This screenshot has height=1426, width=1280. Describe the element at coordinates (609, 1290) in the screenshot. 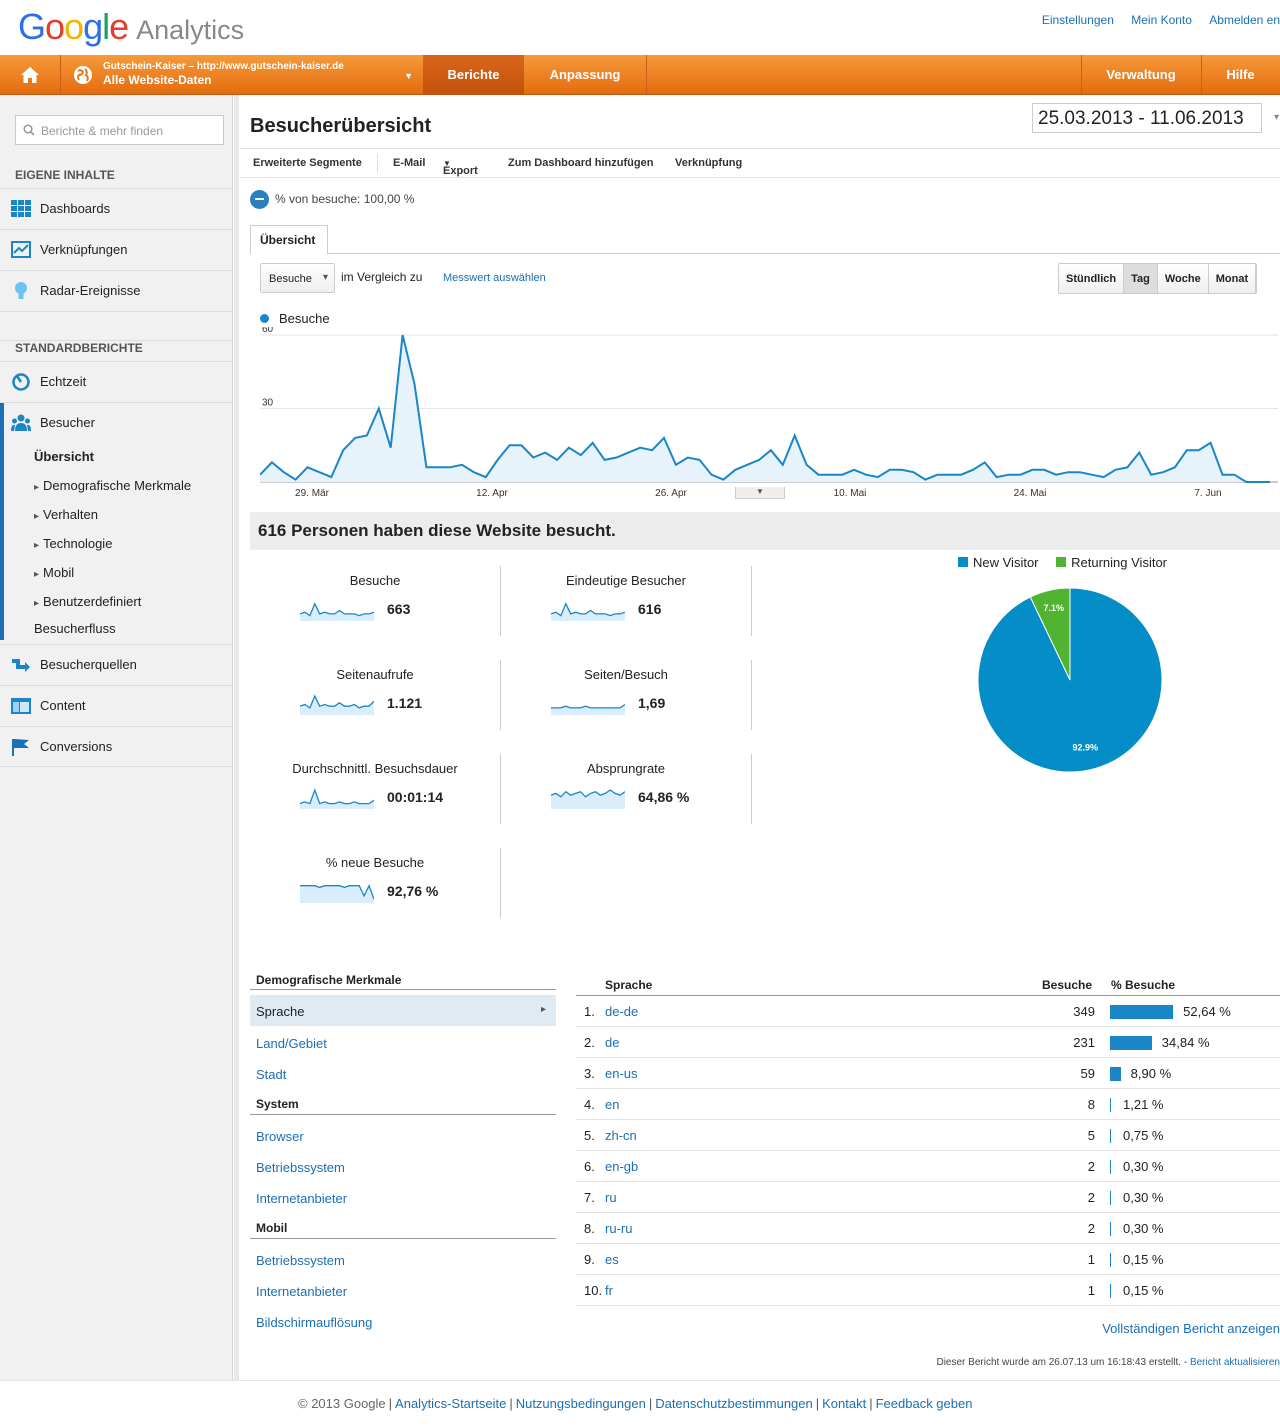

I see `row-language-link: fr` at that location.